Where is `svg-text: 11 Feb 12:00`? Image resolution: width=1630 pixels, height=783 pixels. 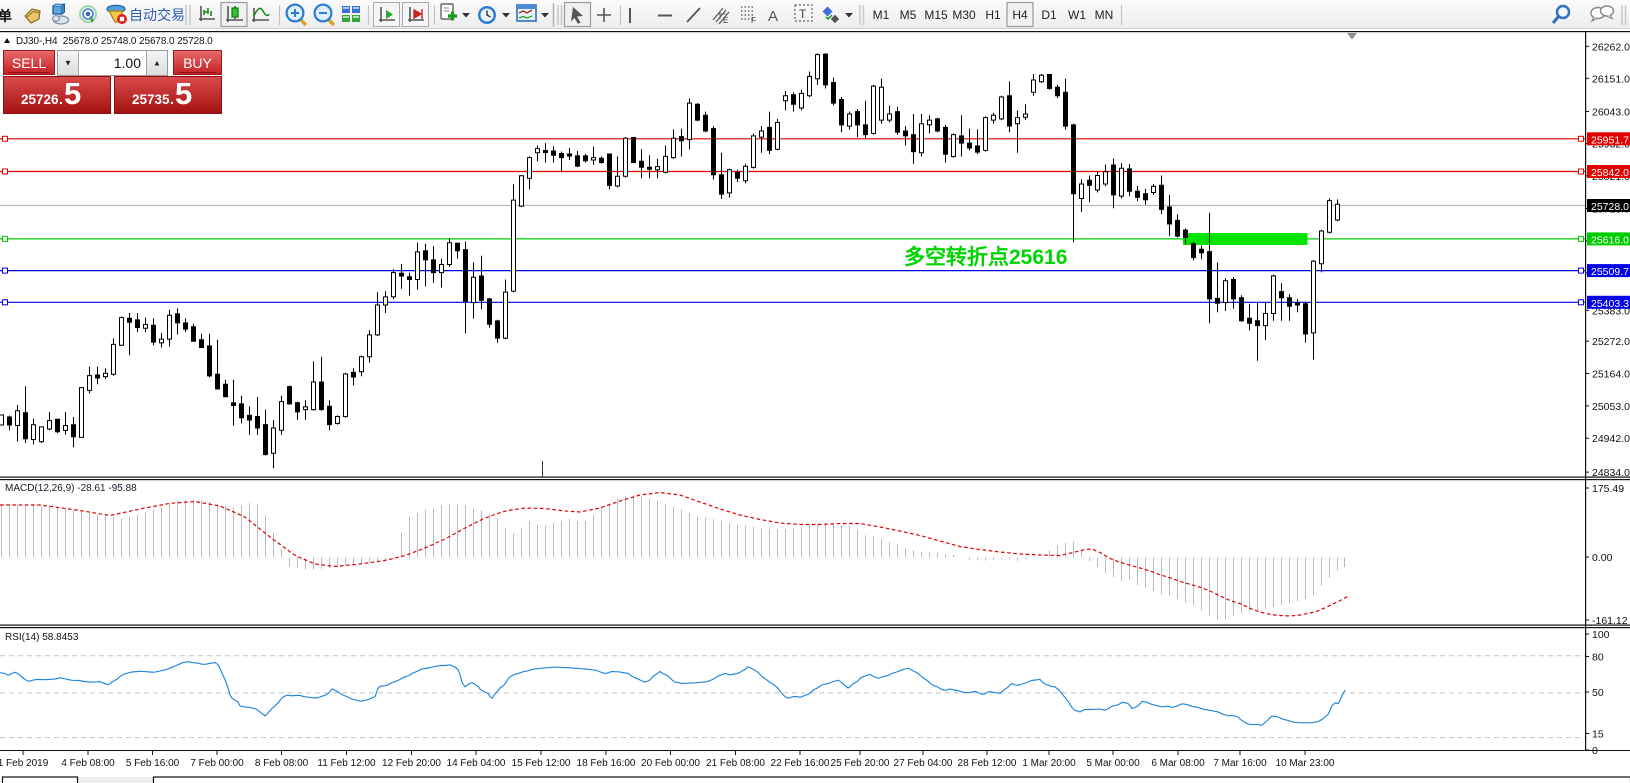 svg-text: 11 Feb 12:00 is located at coordinates (346, 763).